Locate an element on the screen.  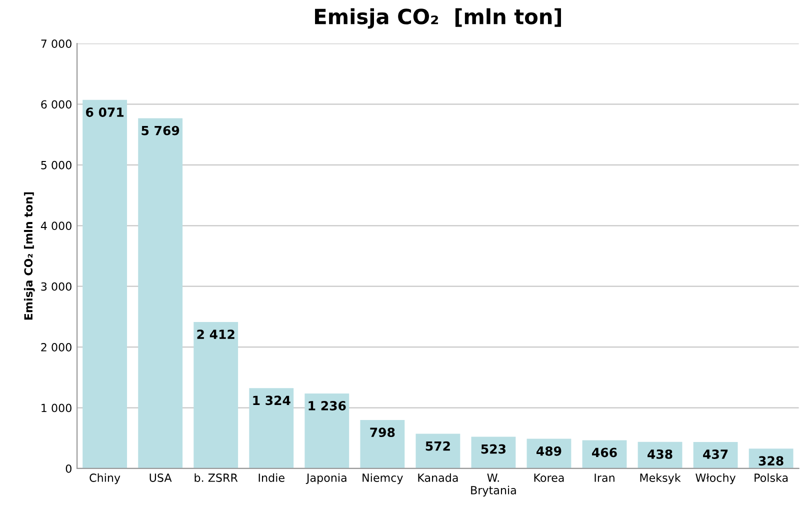
x-tick-label: W. Brytania is located at coordinates (493, 485).